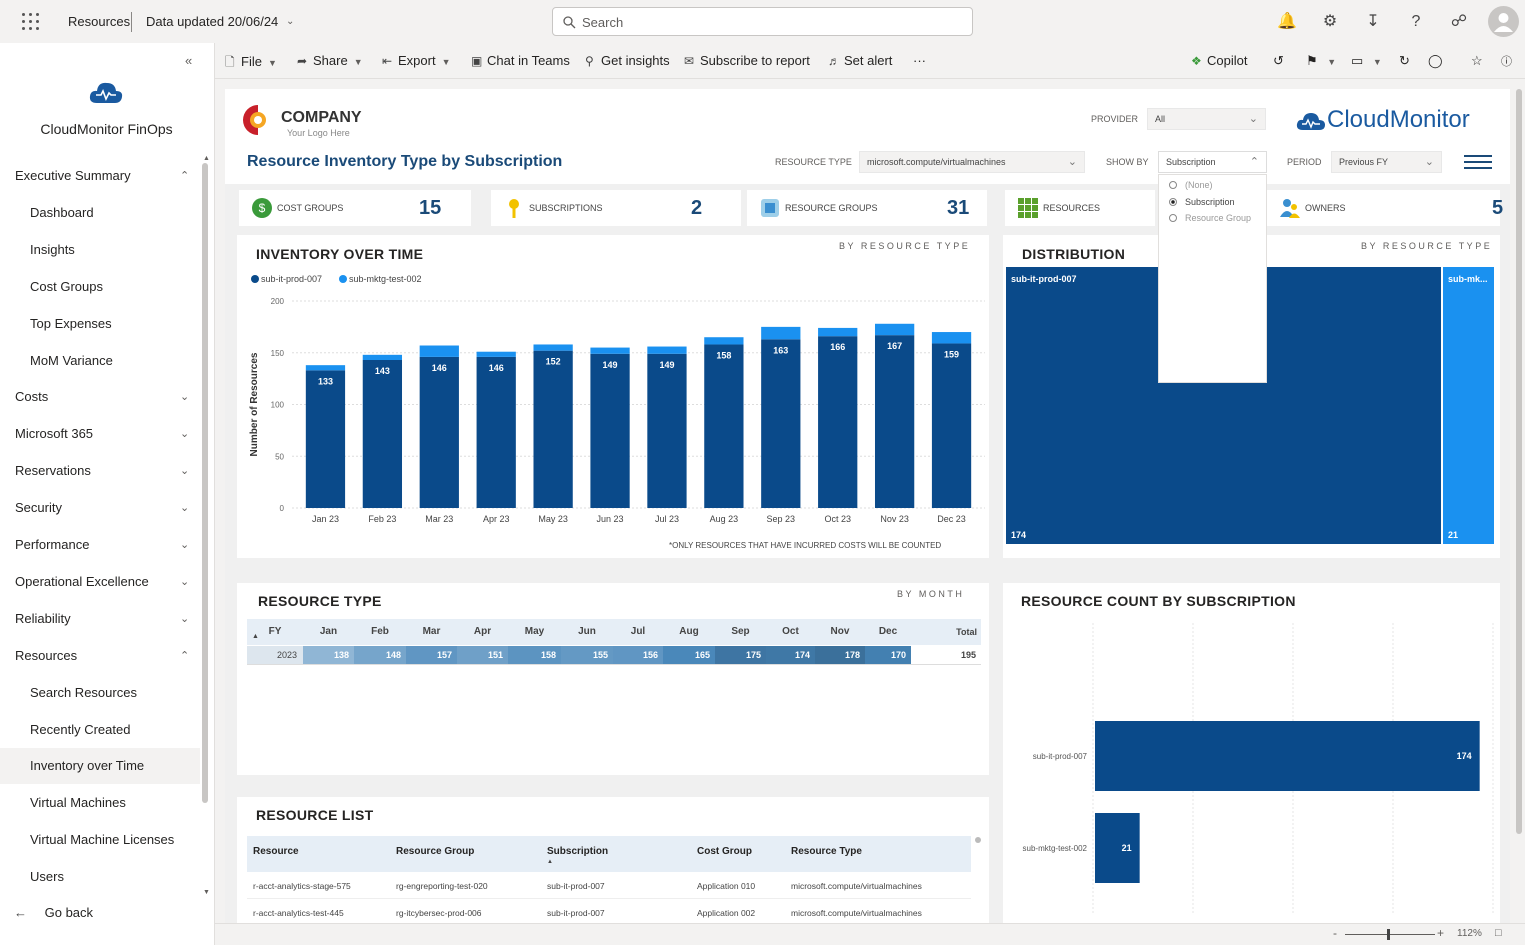  I want to click on workspace-link: Resources, so click(99, 21).